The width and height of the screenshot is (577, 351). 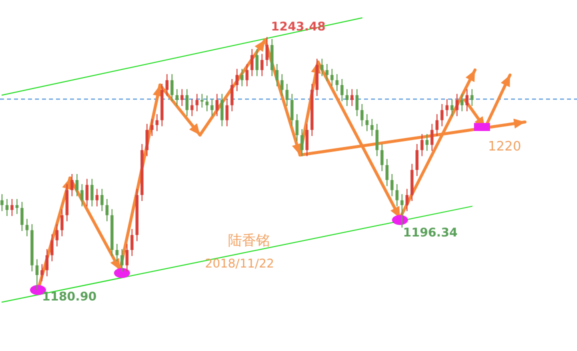 I want to click on annotation: 陆香铭, so click(x=249, y=240).